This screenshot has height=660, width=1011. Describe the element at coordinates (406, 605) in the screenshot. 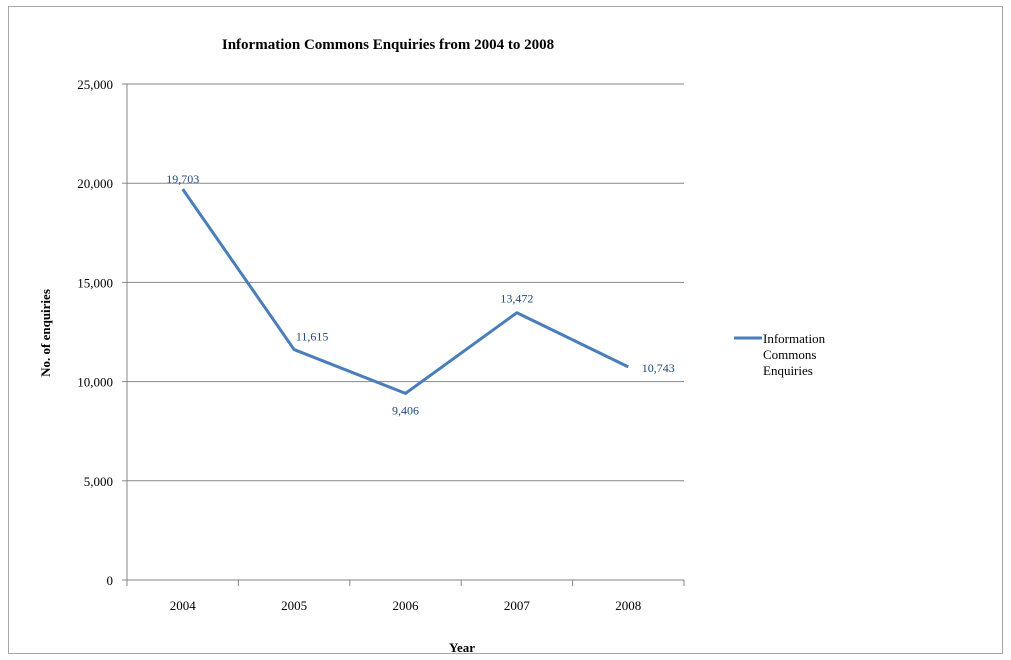

I see `x-tick-label: 2006` at that location.